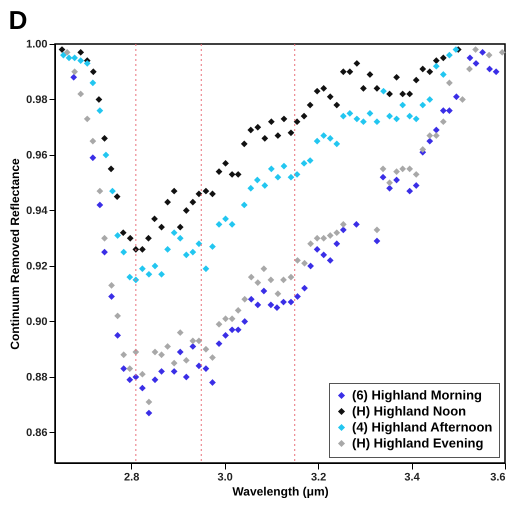 The width and height of the screenshot is (522, 505). I want to click on y-tick-label: 0.98, so click(37, 100).